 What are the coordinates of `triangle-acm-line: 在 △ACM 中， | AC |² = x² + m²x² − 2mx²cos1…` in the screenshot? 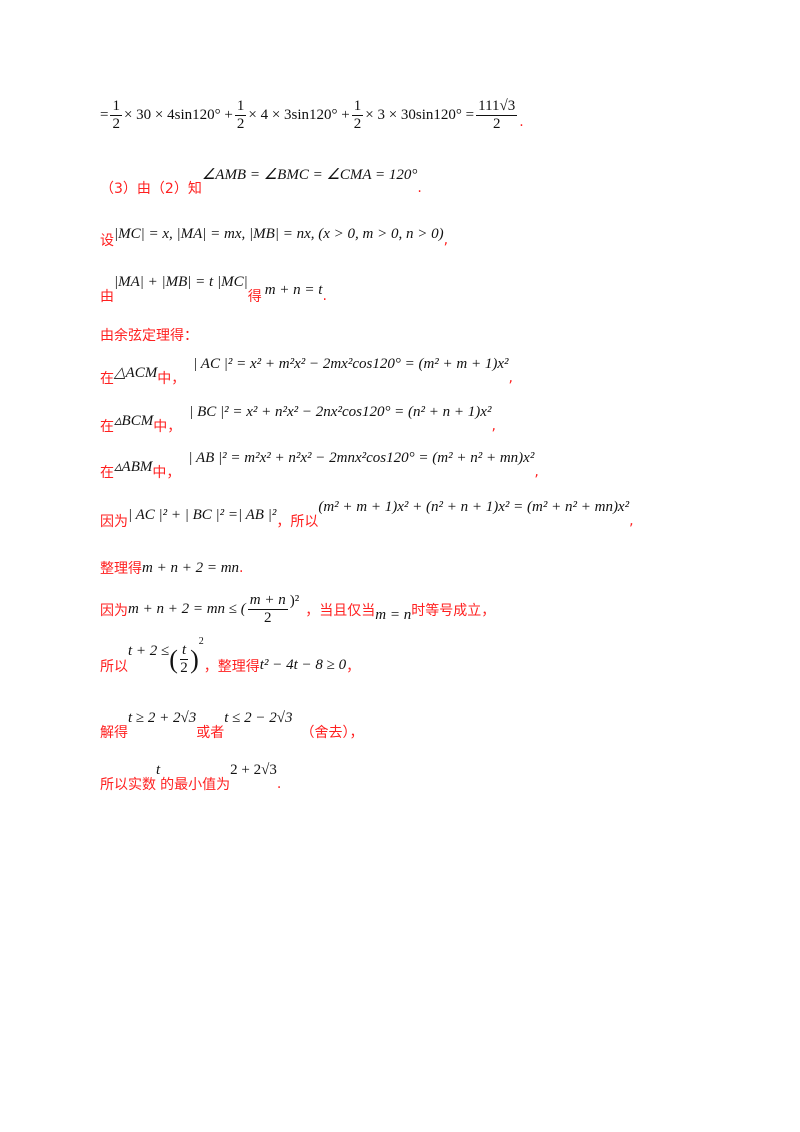 It's located at (306, 372).